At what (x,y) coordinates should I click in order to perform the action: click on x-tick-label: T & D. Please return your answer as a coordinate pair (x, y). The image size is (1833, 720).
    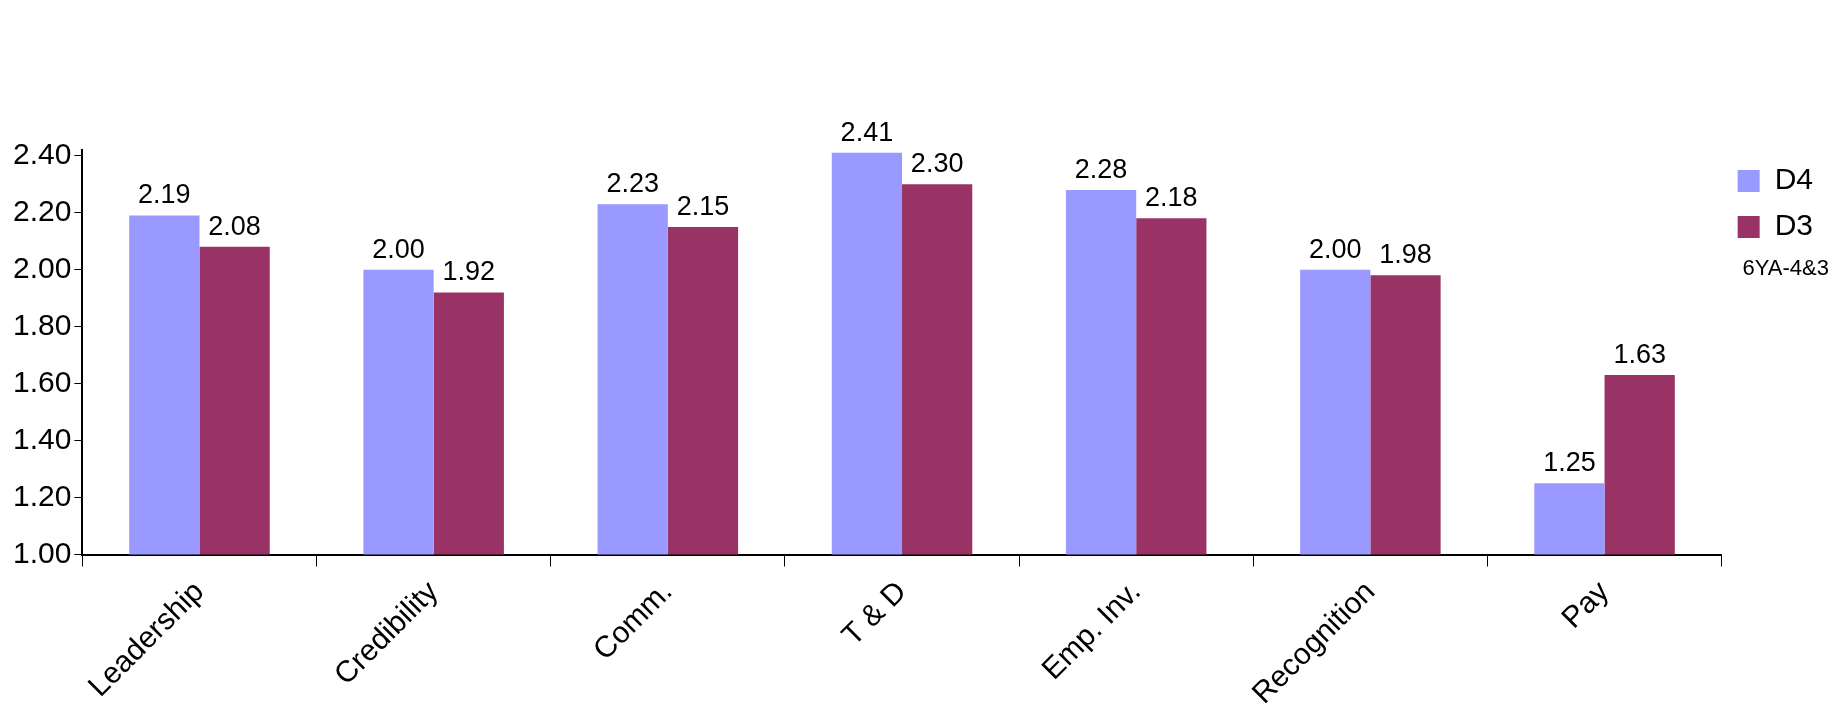
    Looking at the image, I should click on (873, 612).